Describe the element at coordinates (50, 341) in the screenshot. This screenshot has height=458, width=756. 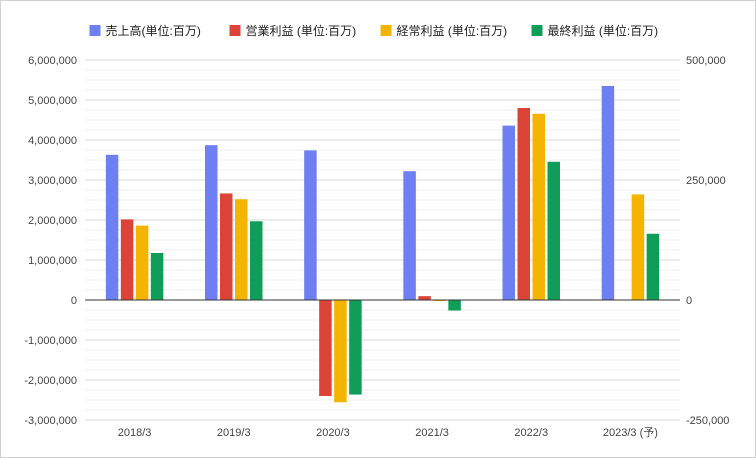
I see `left-tick-label: -1,000,000` at that location.